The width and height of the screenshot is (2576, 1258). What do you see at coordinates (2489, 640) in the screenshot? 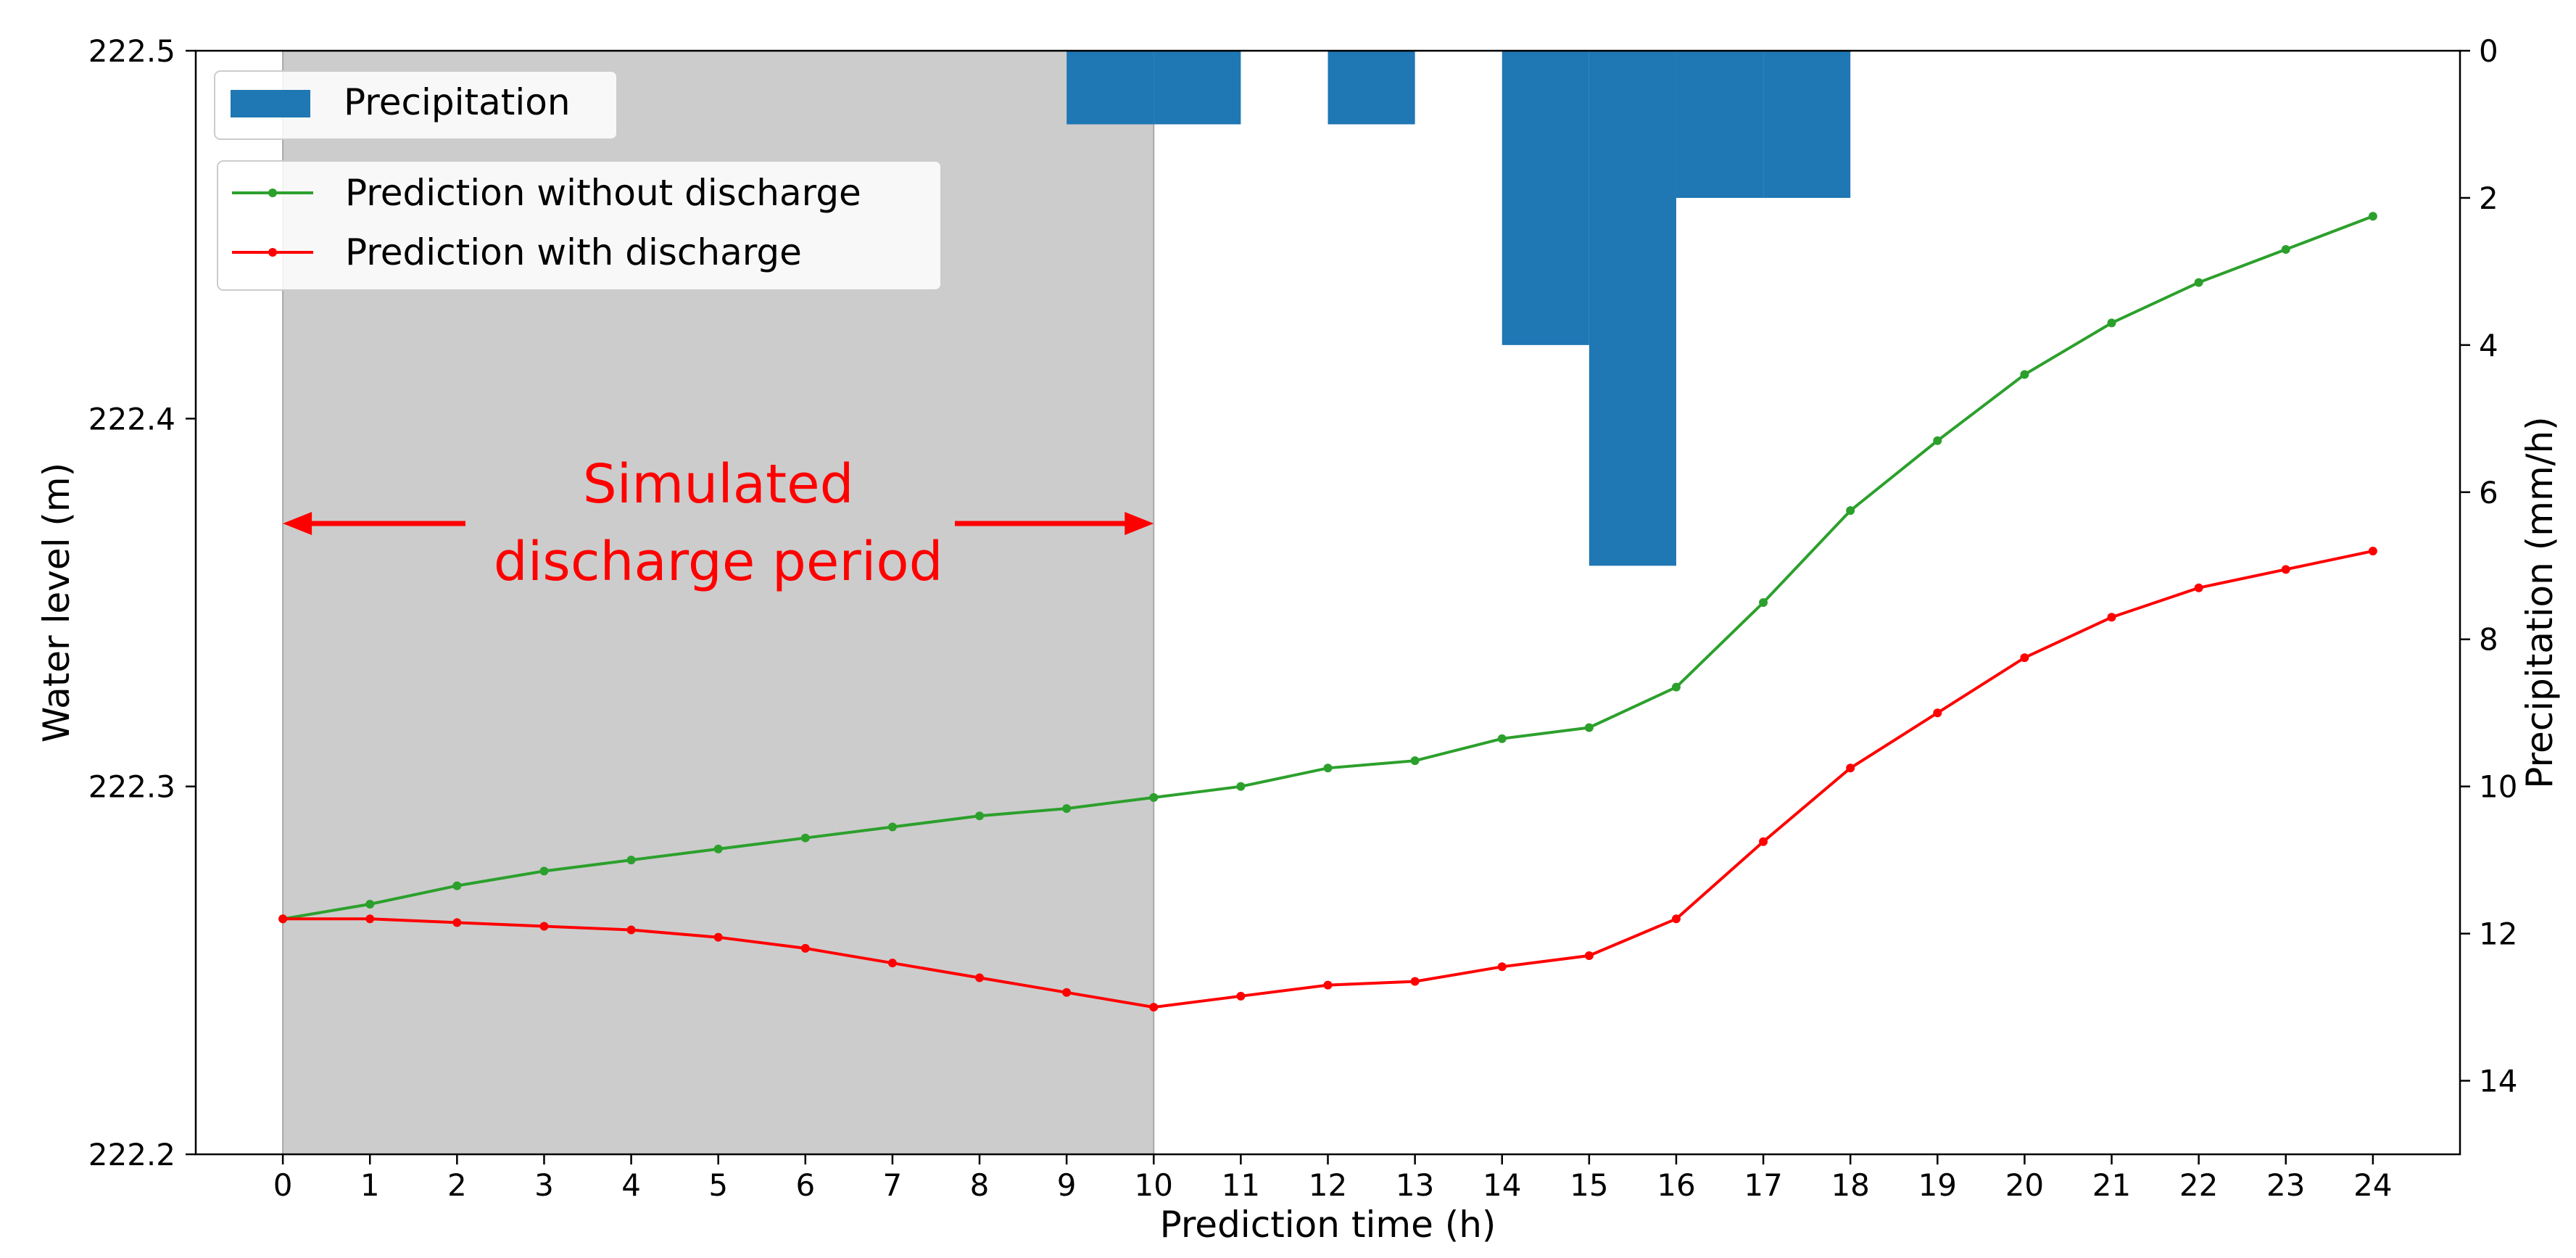
I see `y2-tick-label: 8` at bounding box center [2489, 640].